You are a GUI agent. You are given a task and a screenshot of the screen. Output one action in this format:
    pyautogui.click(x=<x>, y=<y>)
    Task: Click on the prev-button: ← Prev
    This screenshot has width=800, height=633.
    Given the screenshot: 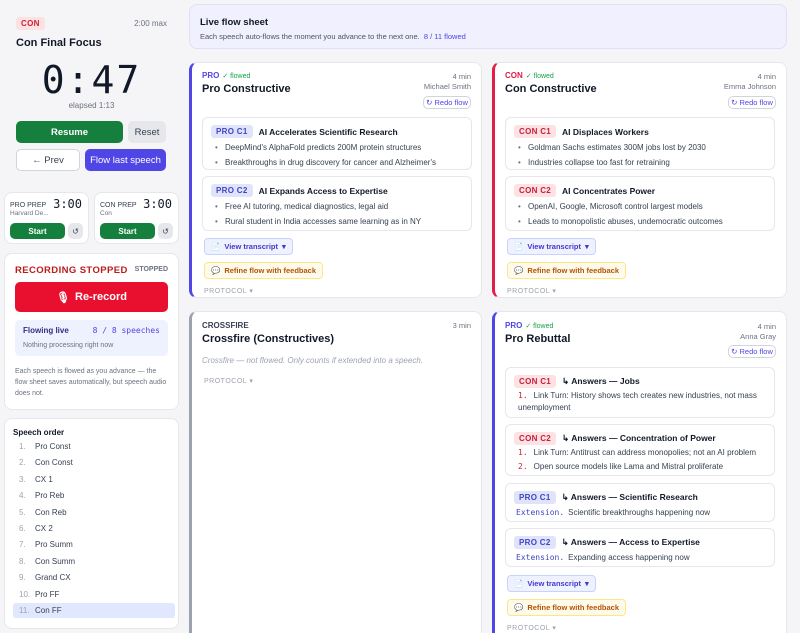 What is the action you would take?
    pyautogui.click(x=48, y=160)
    